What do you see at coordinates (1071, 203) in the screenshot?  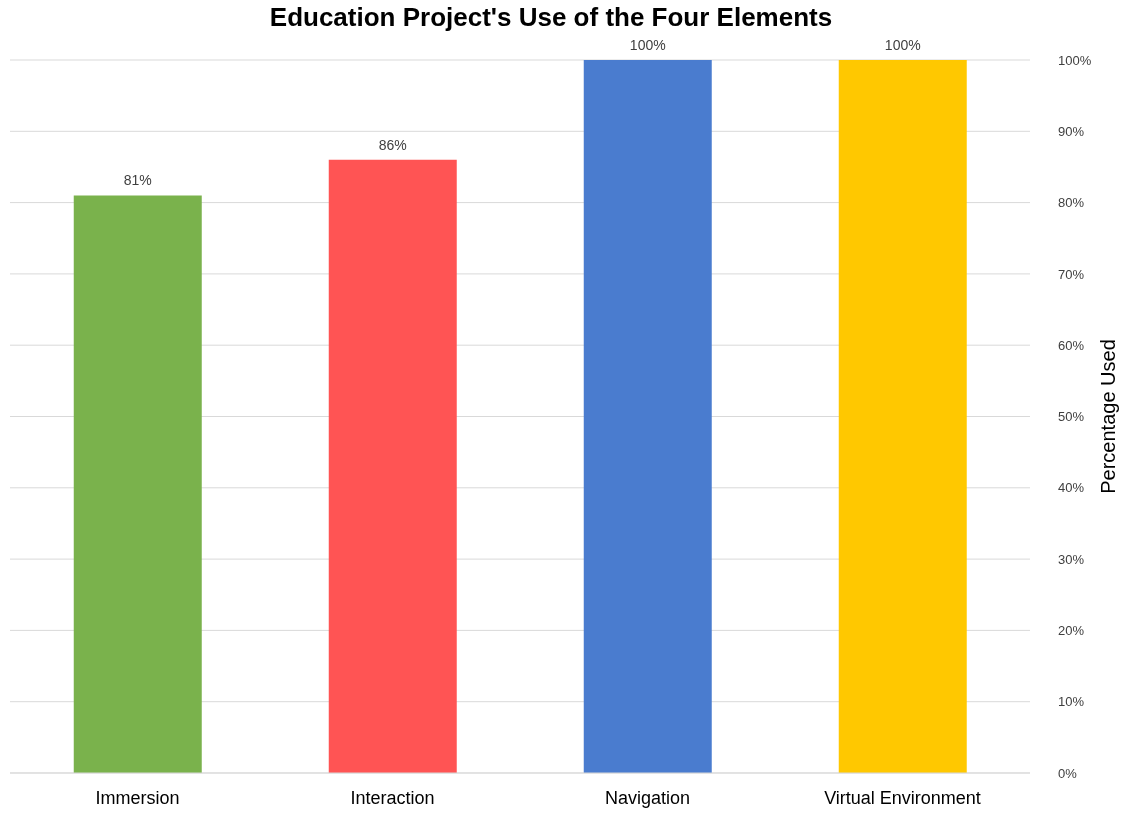 I see `y-tick-label: 80%` at bounding box center [1071, 203].